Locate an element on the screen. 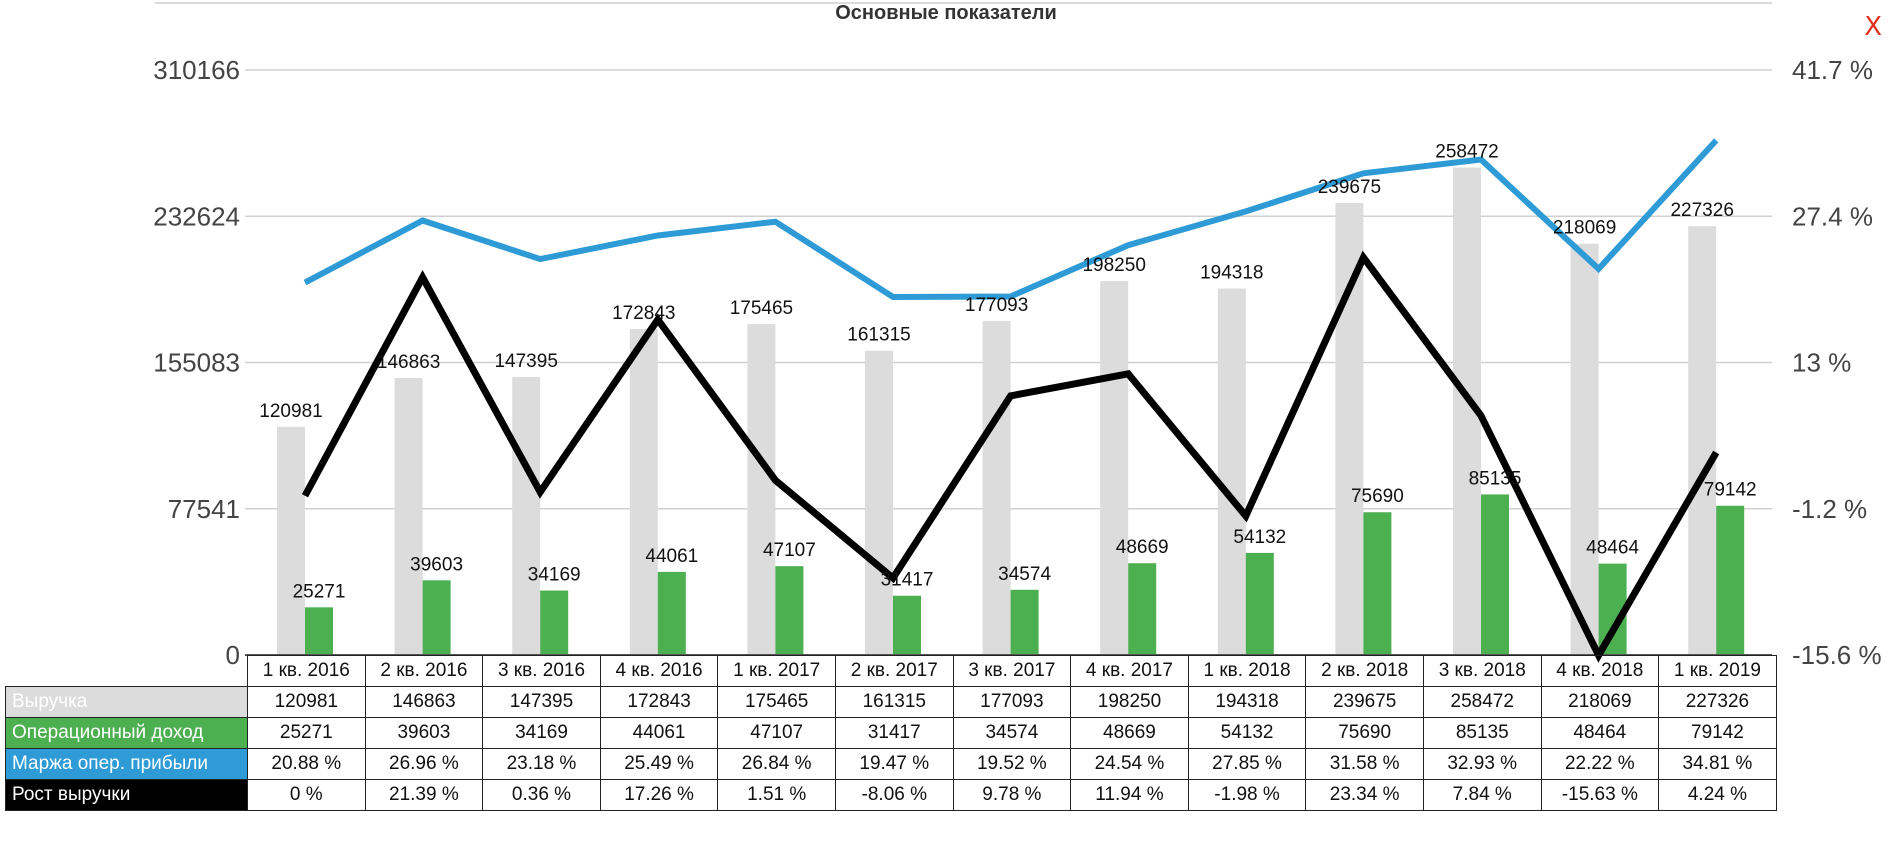 The height and width of the screenshot is (848, 1892). table-cell: 0.36 % is located at coordinates (541, 795).